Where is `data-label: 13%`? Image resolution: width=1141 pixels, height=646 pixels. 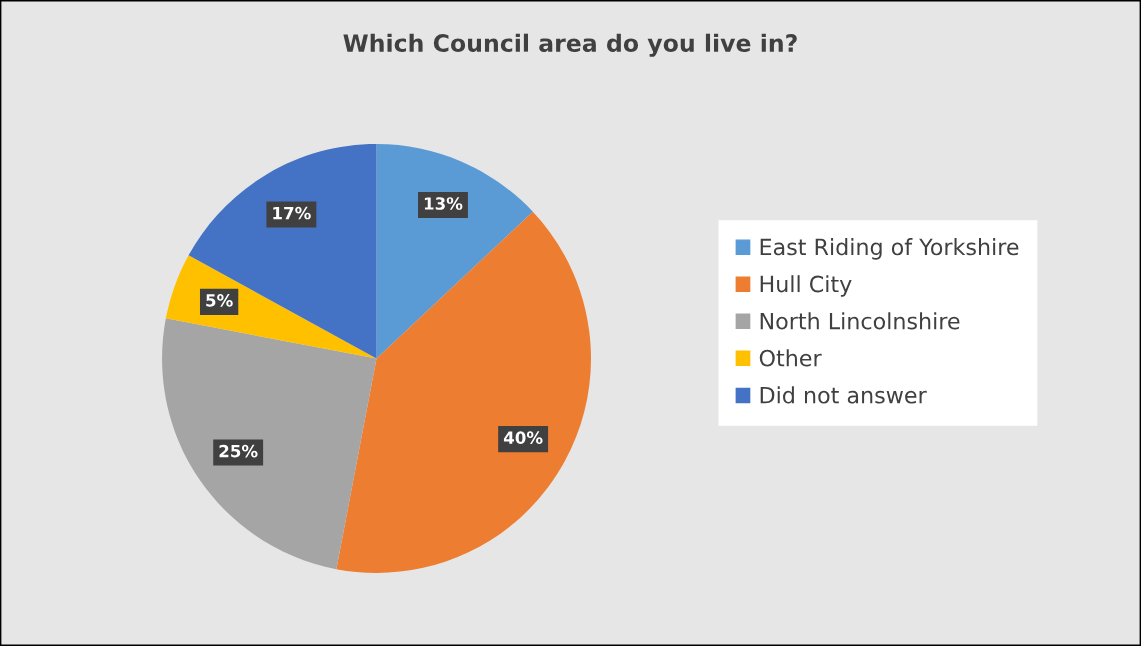 data-label: 13% is located at coordinates (443, 203).